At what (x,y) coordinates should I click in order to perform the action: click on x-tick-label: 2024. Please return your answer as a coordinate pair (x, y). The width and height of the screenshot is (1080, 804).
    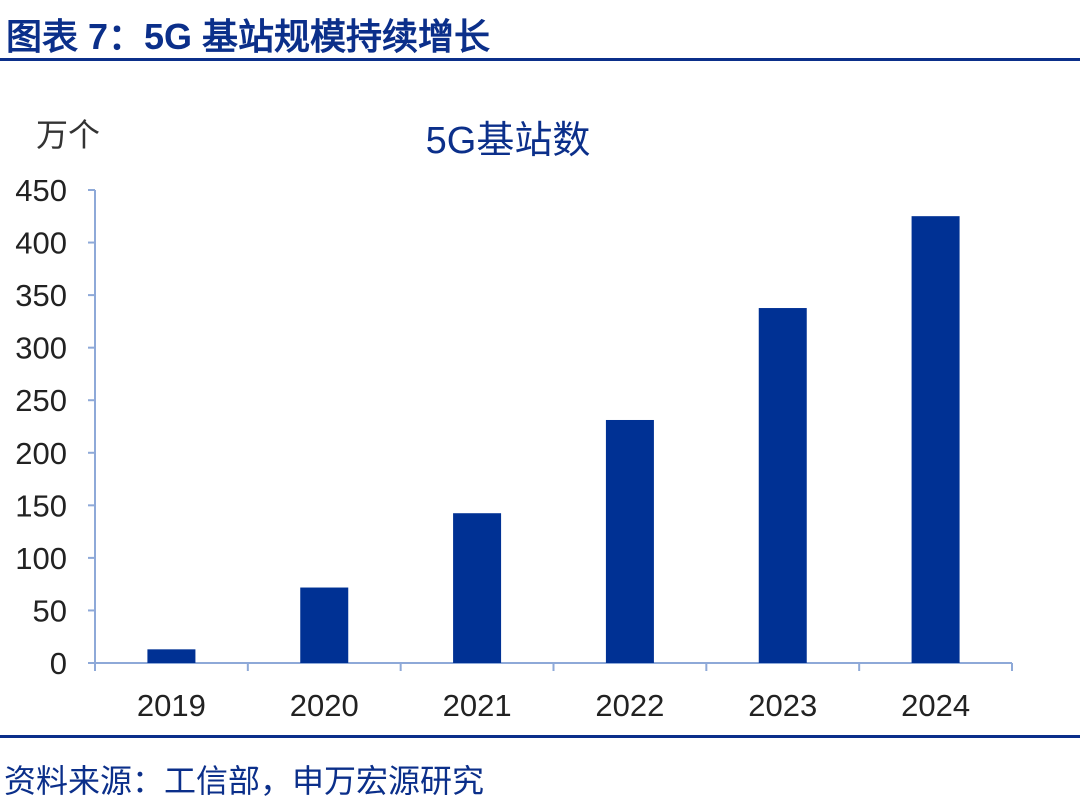
    Looking at the image, I should click on (935, 705).